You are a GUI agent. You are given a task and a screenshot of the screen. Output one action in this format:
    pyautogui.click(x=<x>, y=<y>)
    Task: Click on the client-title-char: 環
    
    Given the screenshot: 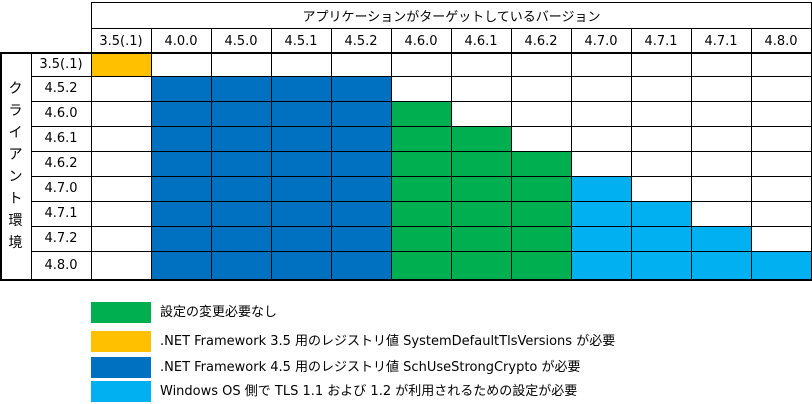 What is the action you would take?
    pyautogui.click(x=15, y=221)
    